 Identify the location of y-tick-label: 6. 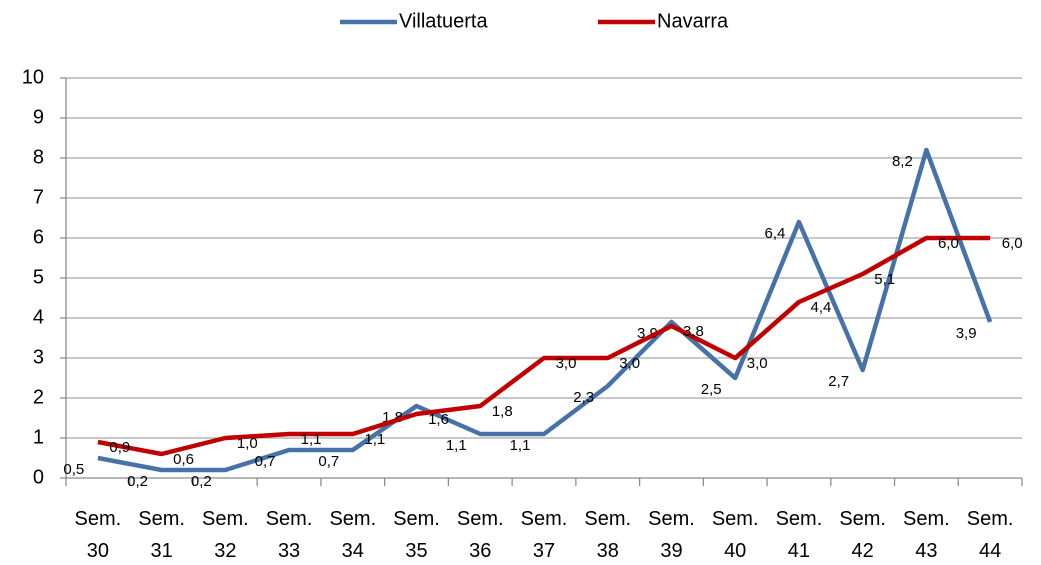
(38, 237).